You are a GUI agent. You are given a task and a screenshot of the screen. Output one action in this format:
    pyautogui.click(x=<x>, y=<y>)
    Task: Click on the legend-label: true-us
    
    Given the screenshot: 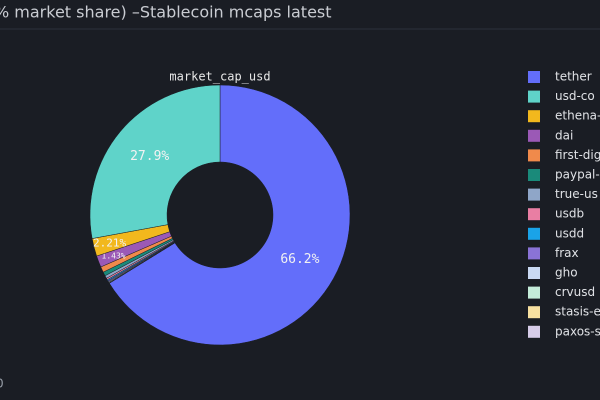 What is the action you would take?
    pyautogui.click(x=576, y=194)
    